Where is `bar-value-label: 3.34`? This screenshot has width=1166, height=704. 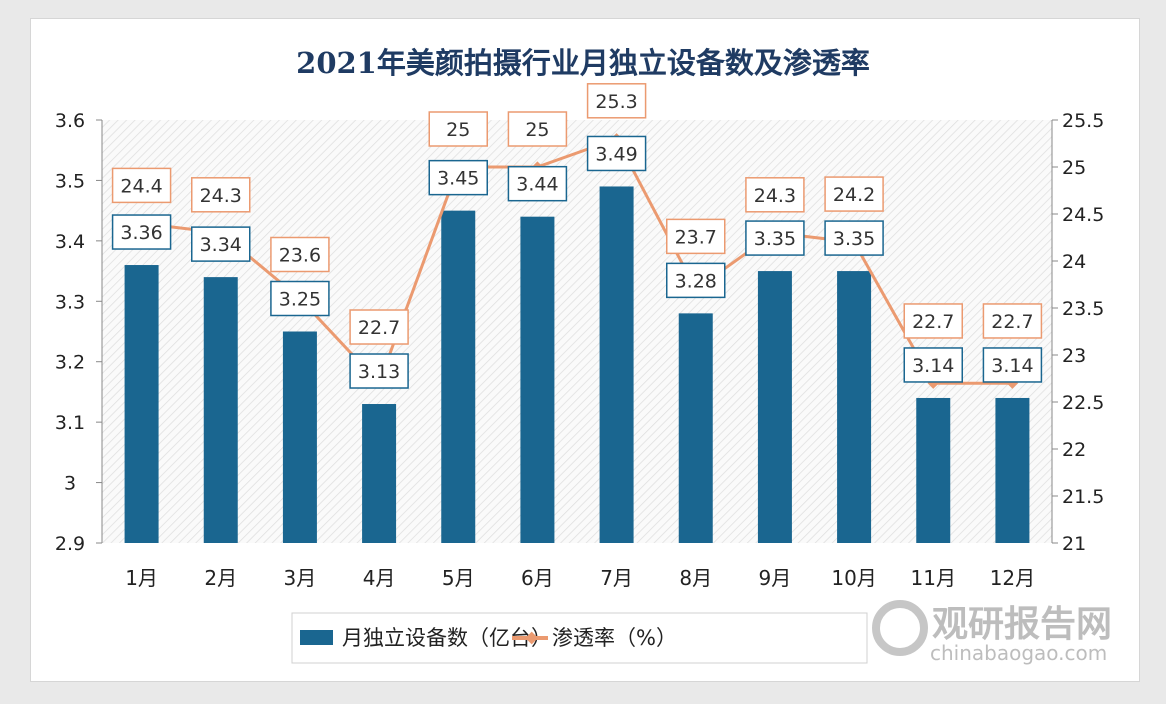 bar-value-label: 3.34 is located at coordinates (221, 245).